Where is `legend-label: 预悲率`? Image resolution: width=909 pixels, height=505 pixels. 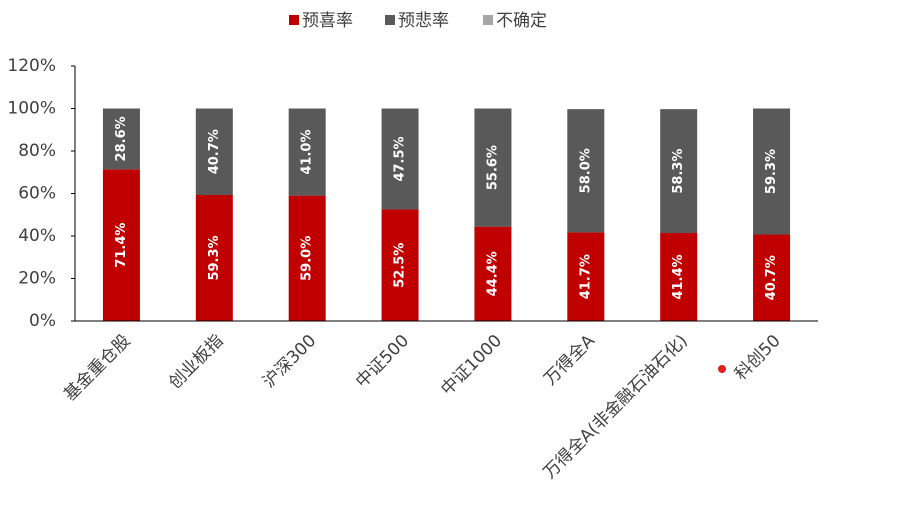 legend-label: 预悲率 is located at coordinates (423, 21).